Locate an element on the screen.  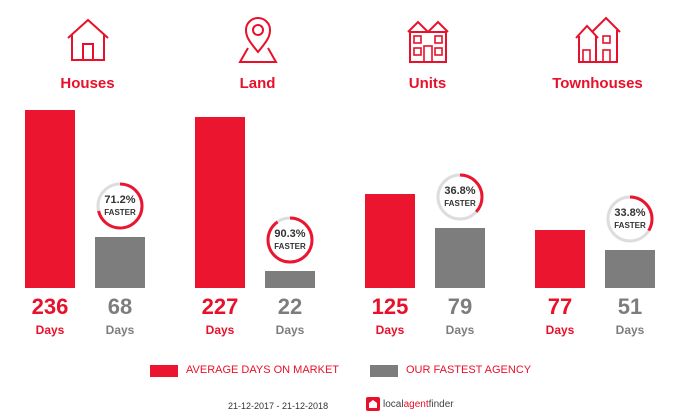
faster-badge: 90.3% FASTER is located at coordinates (290, 240).